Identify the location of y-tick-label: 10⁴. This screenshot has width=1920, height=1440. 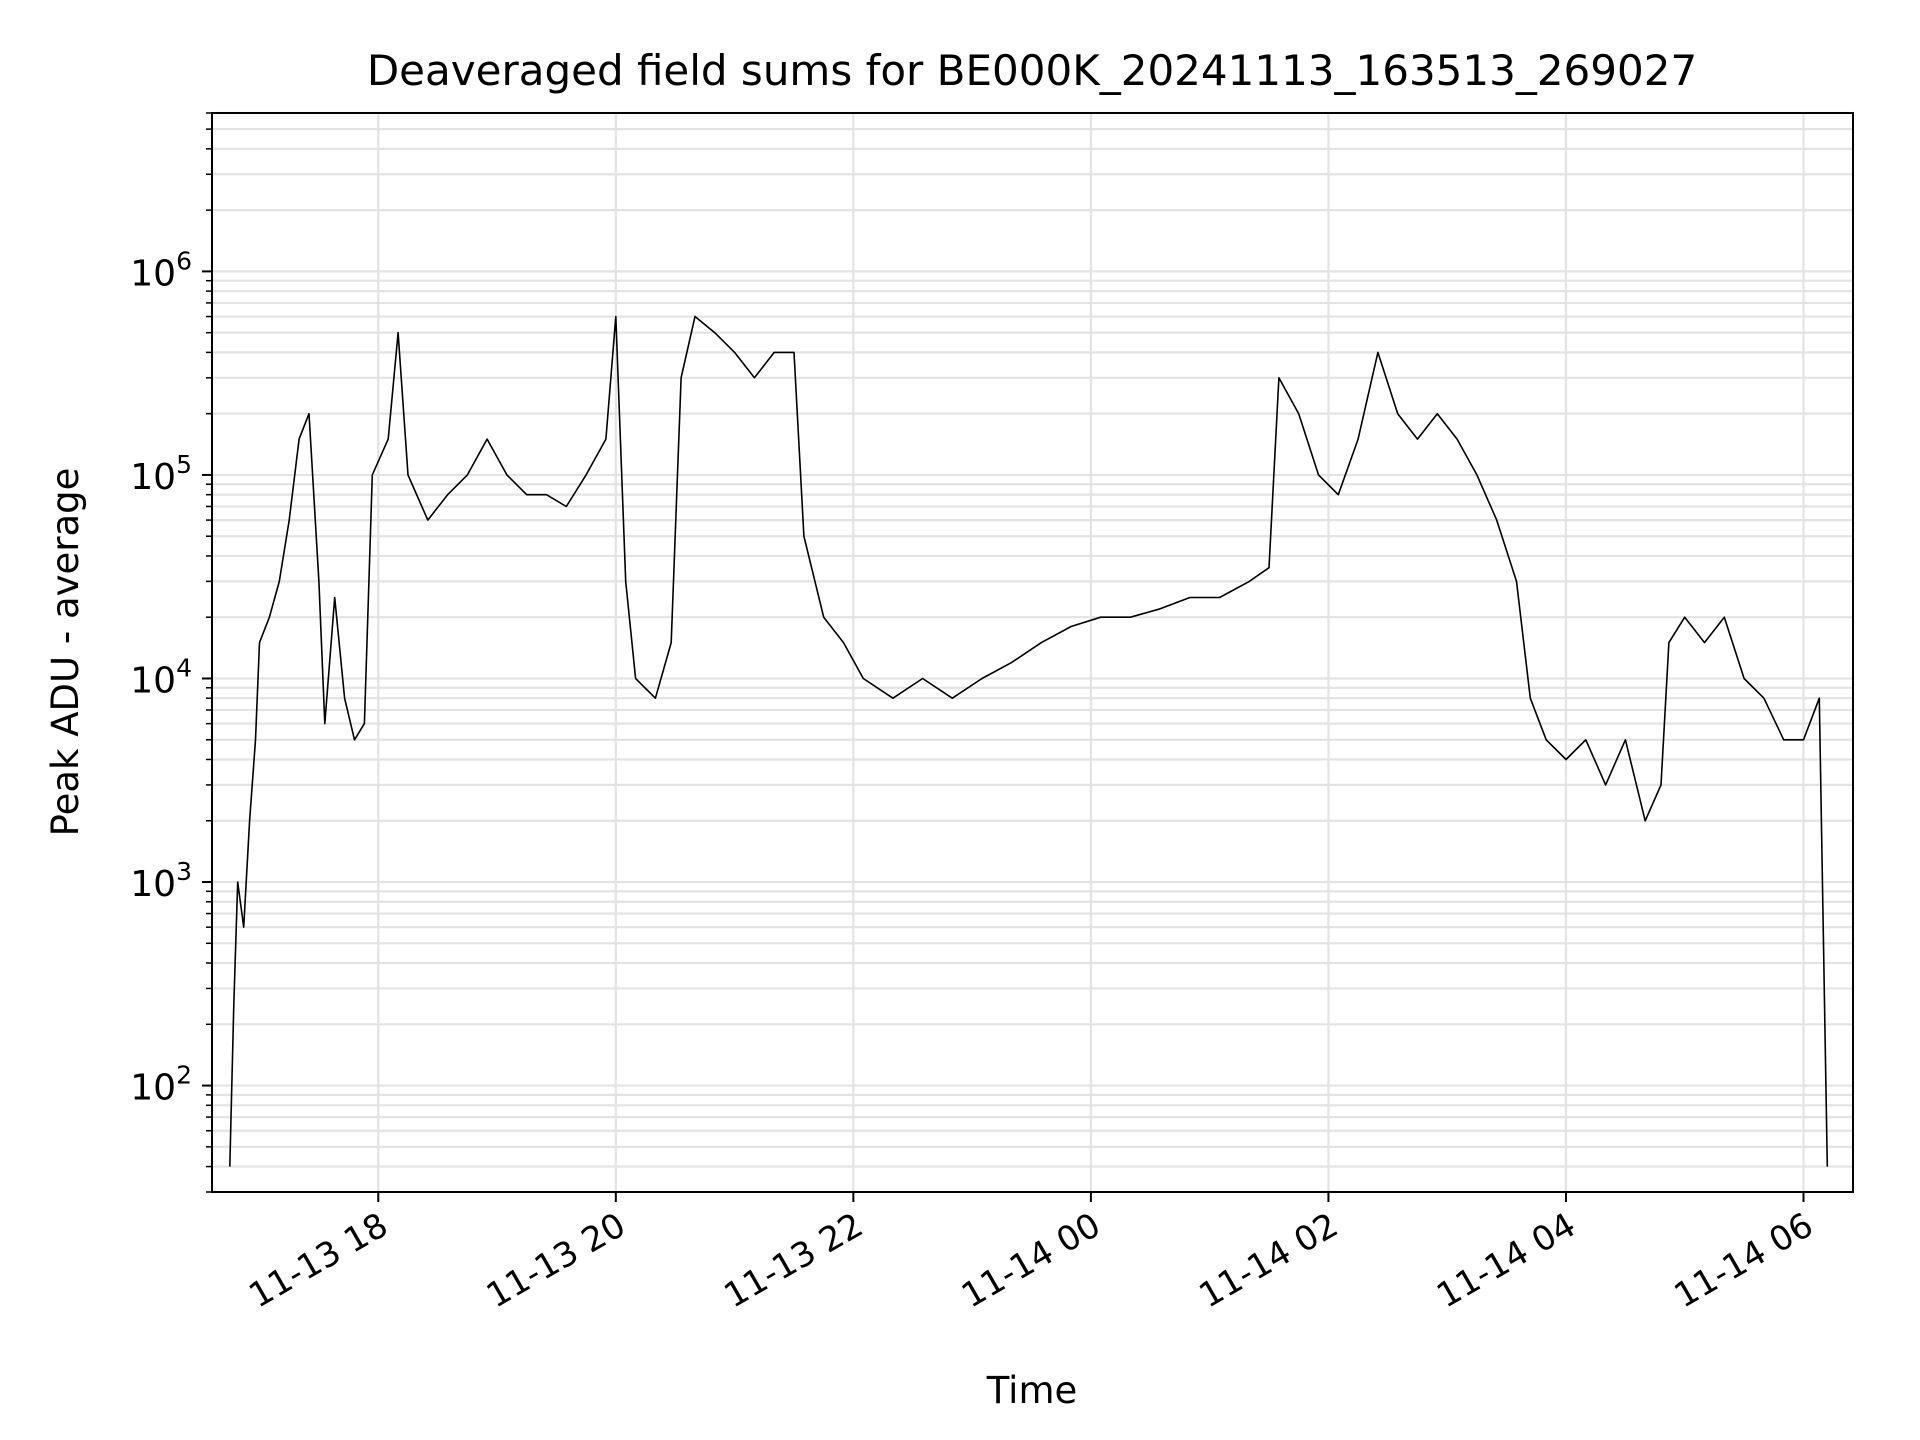
(161, 677).